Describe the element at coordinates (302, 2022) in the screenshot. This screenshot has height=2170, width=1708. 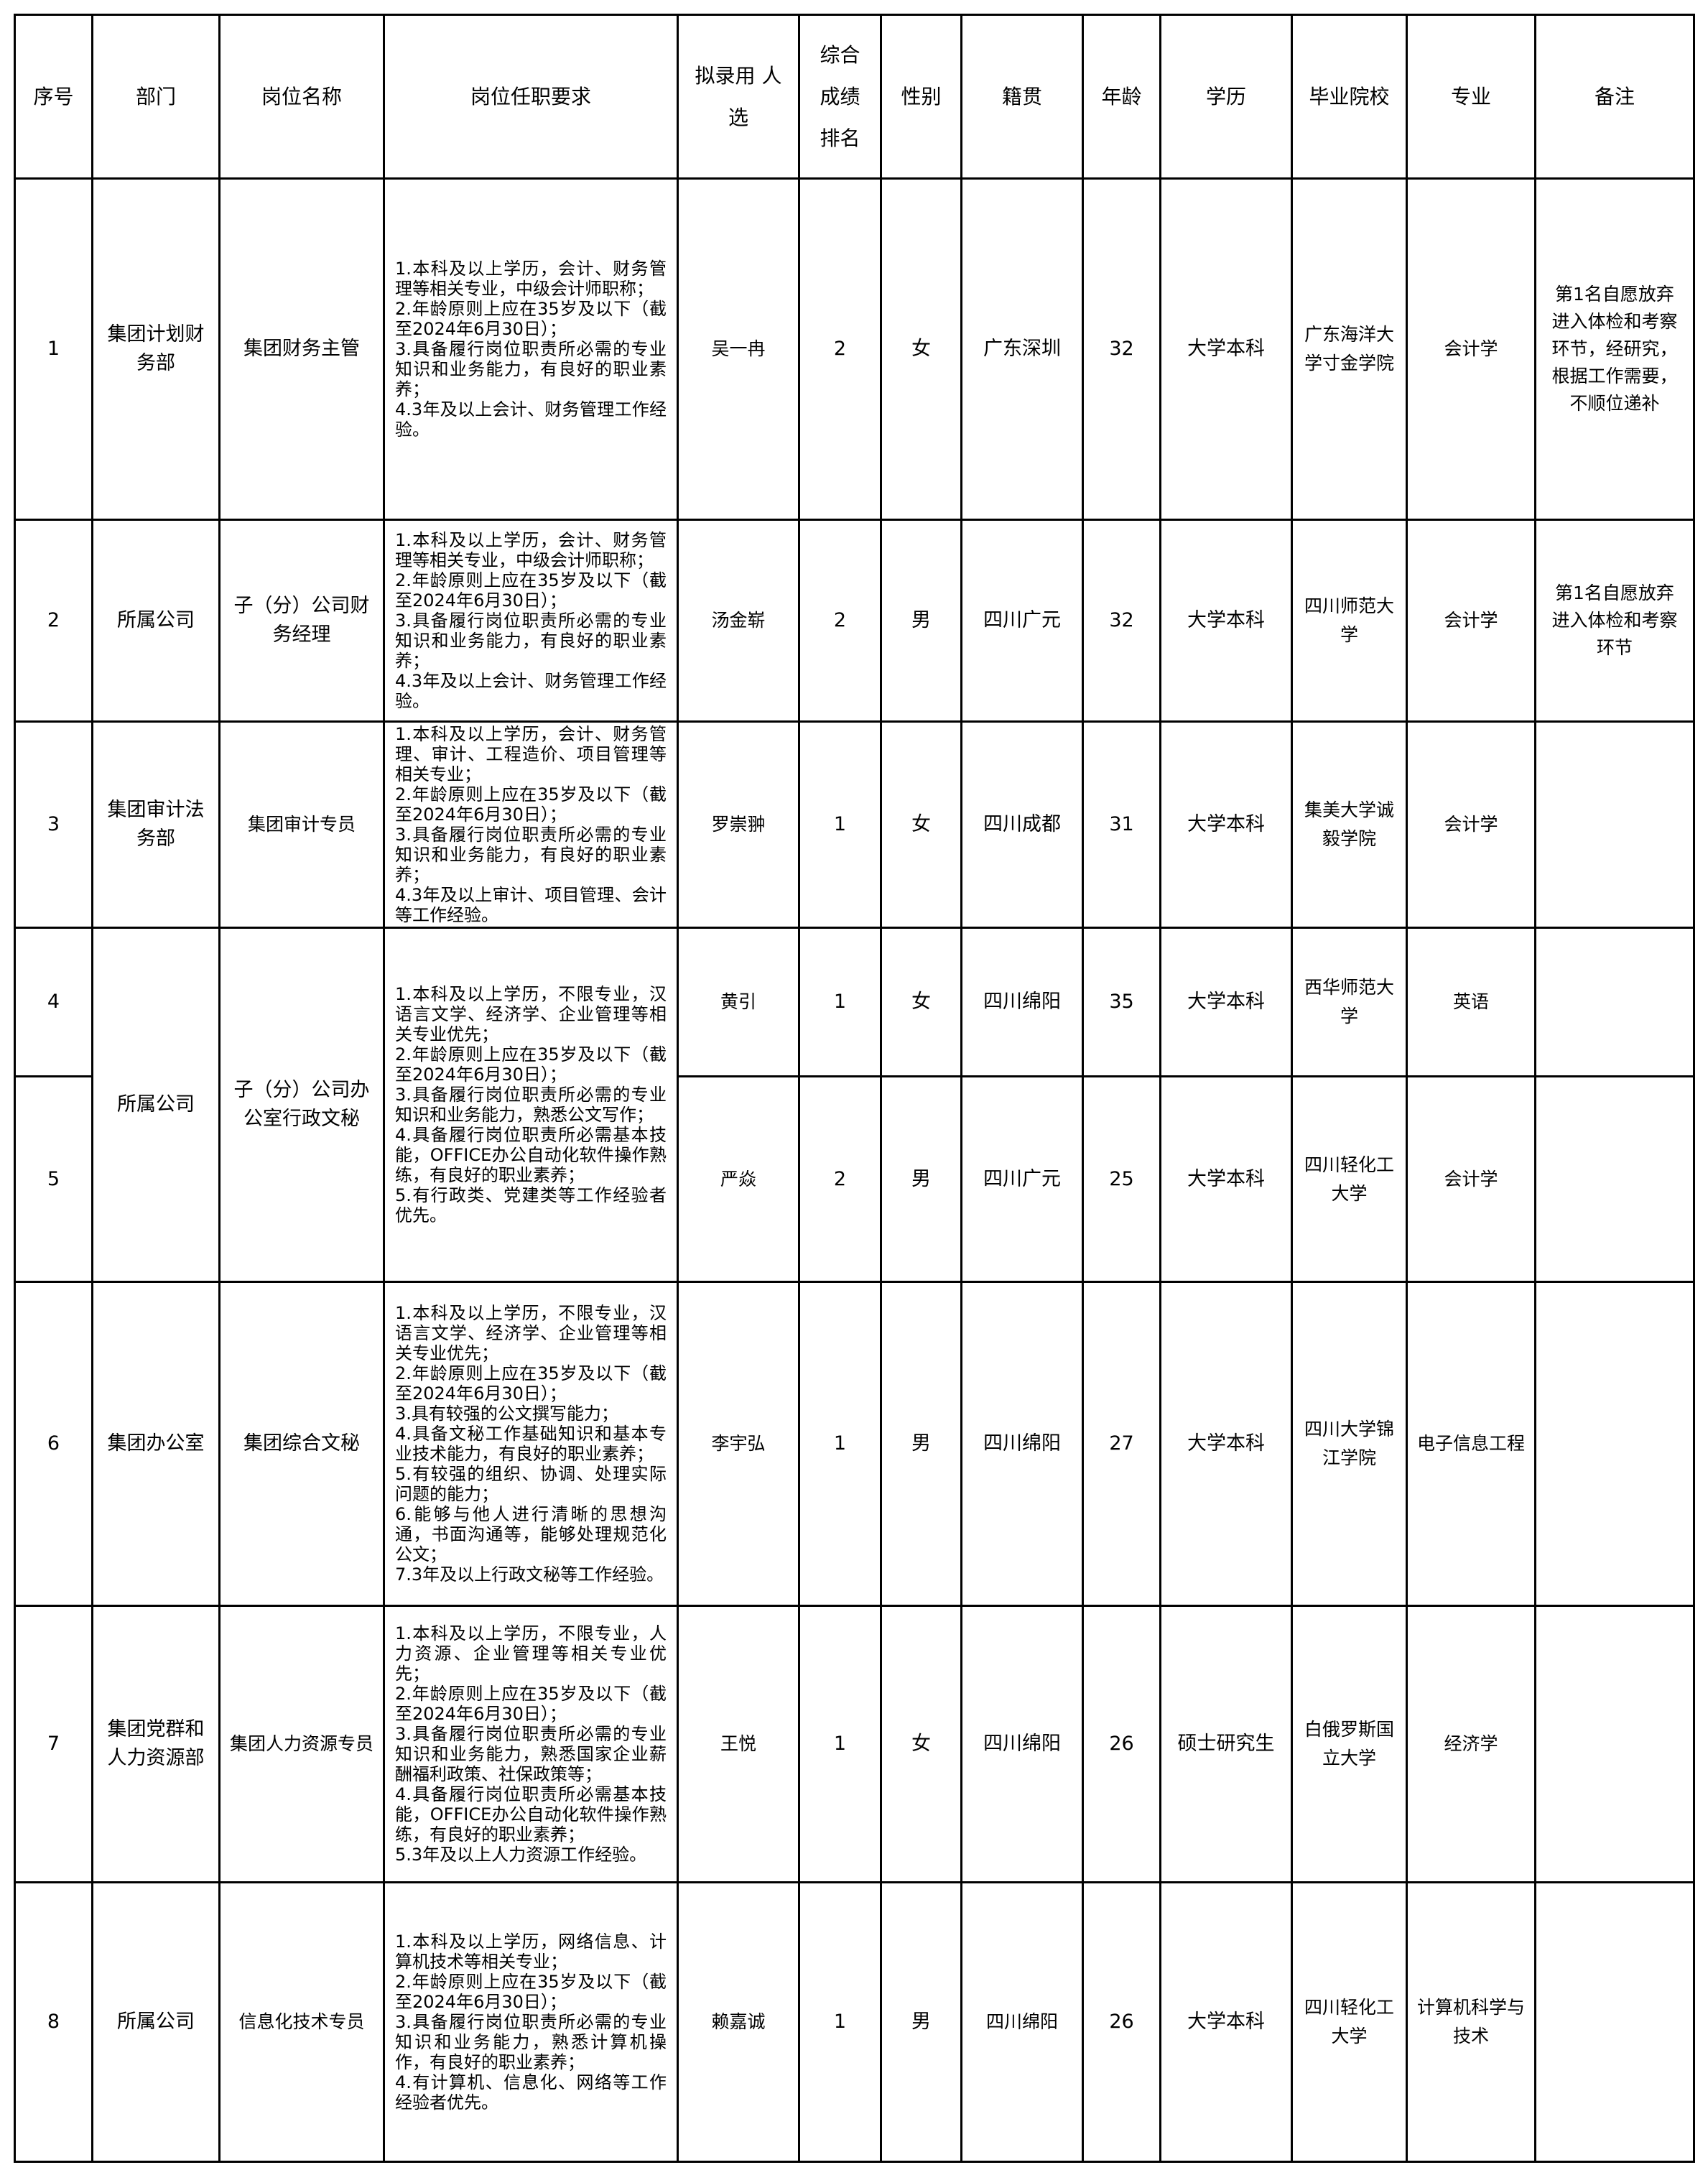
I see `position-title: 信息化技术专员` at that location.